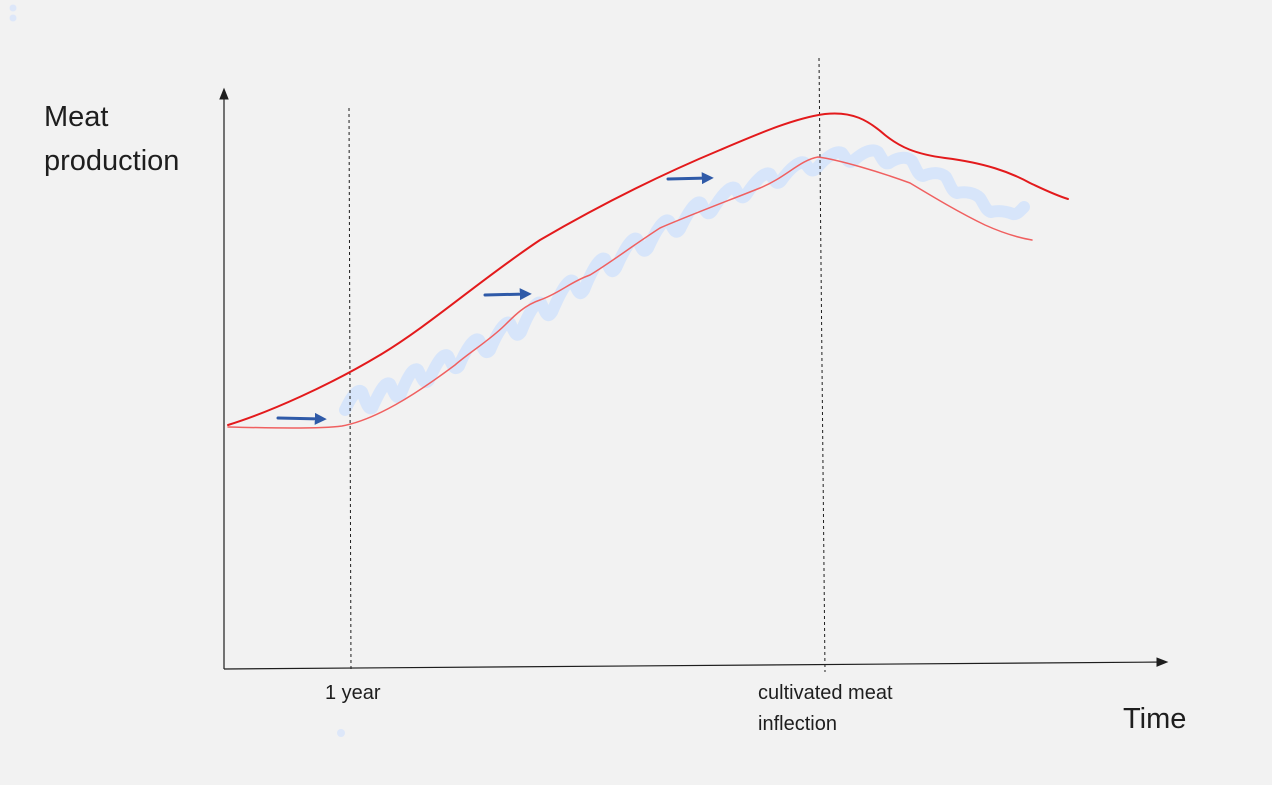  I want to click on marker-label-inflection-line-2: inflection, so click(797, 724).